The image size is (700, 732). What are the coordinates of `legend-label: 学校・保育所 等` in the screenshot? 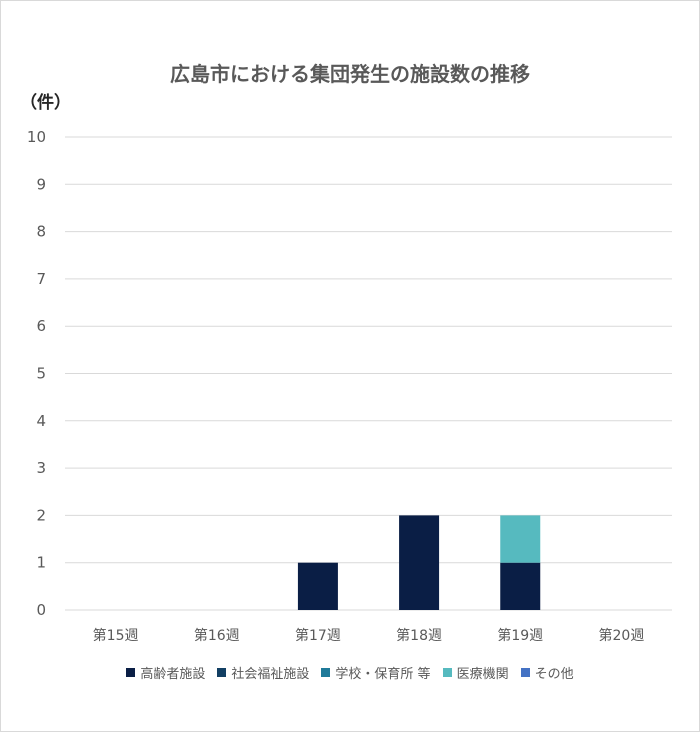 It's located at (383, 674).